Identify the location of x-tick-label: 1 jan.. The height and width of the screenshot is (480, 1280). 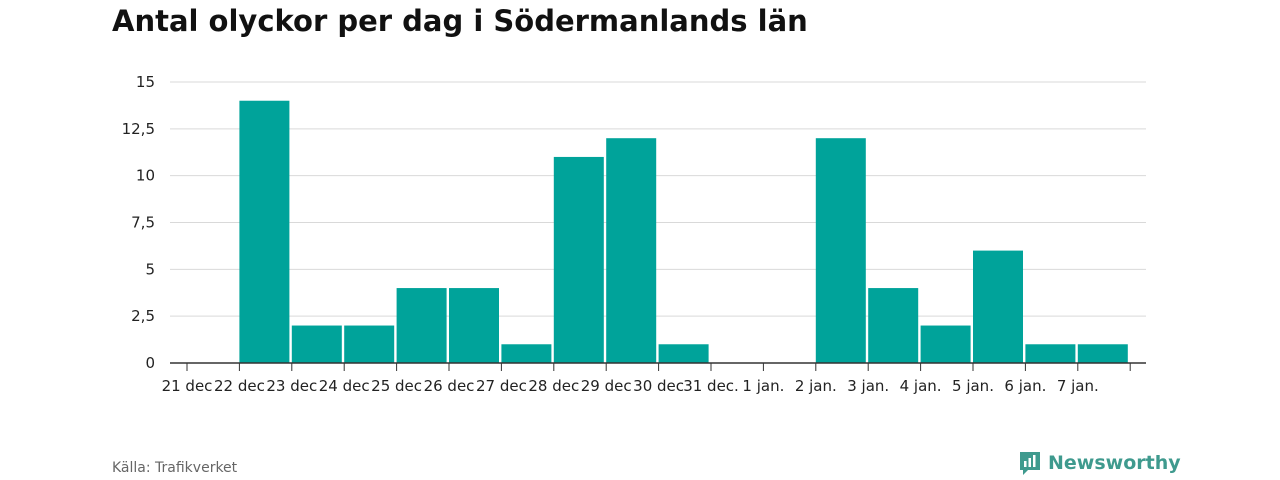
(763, 386).